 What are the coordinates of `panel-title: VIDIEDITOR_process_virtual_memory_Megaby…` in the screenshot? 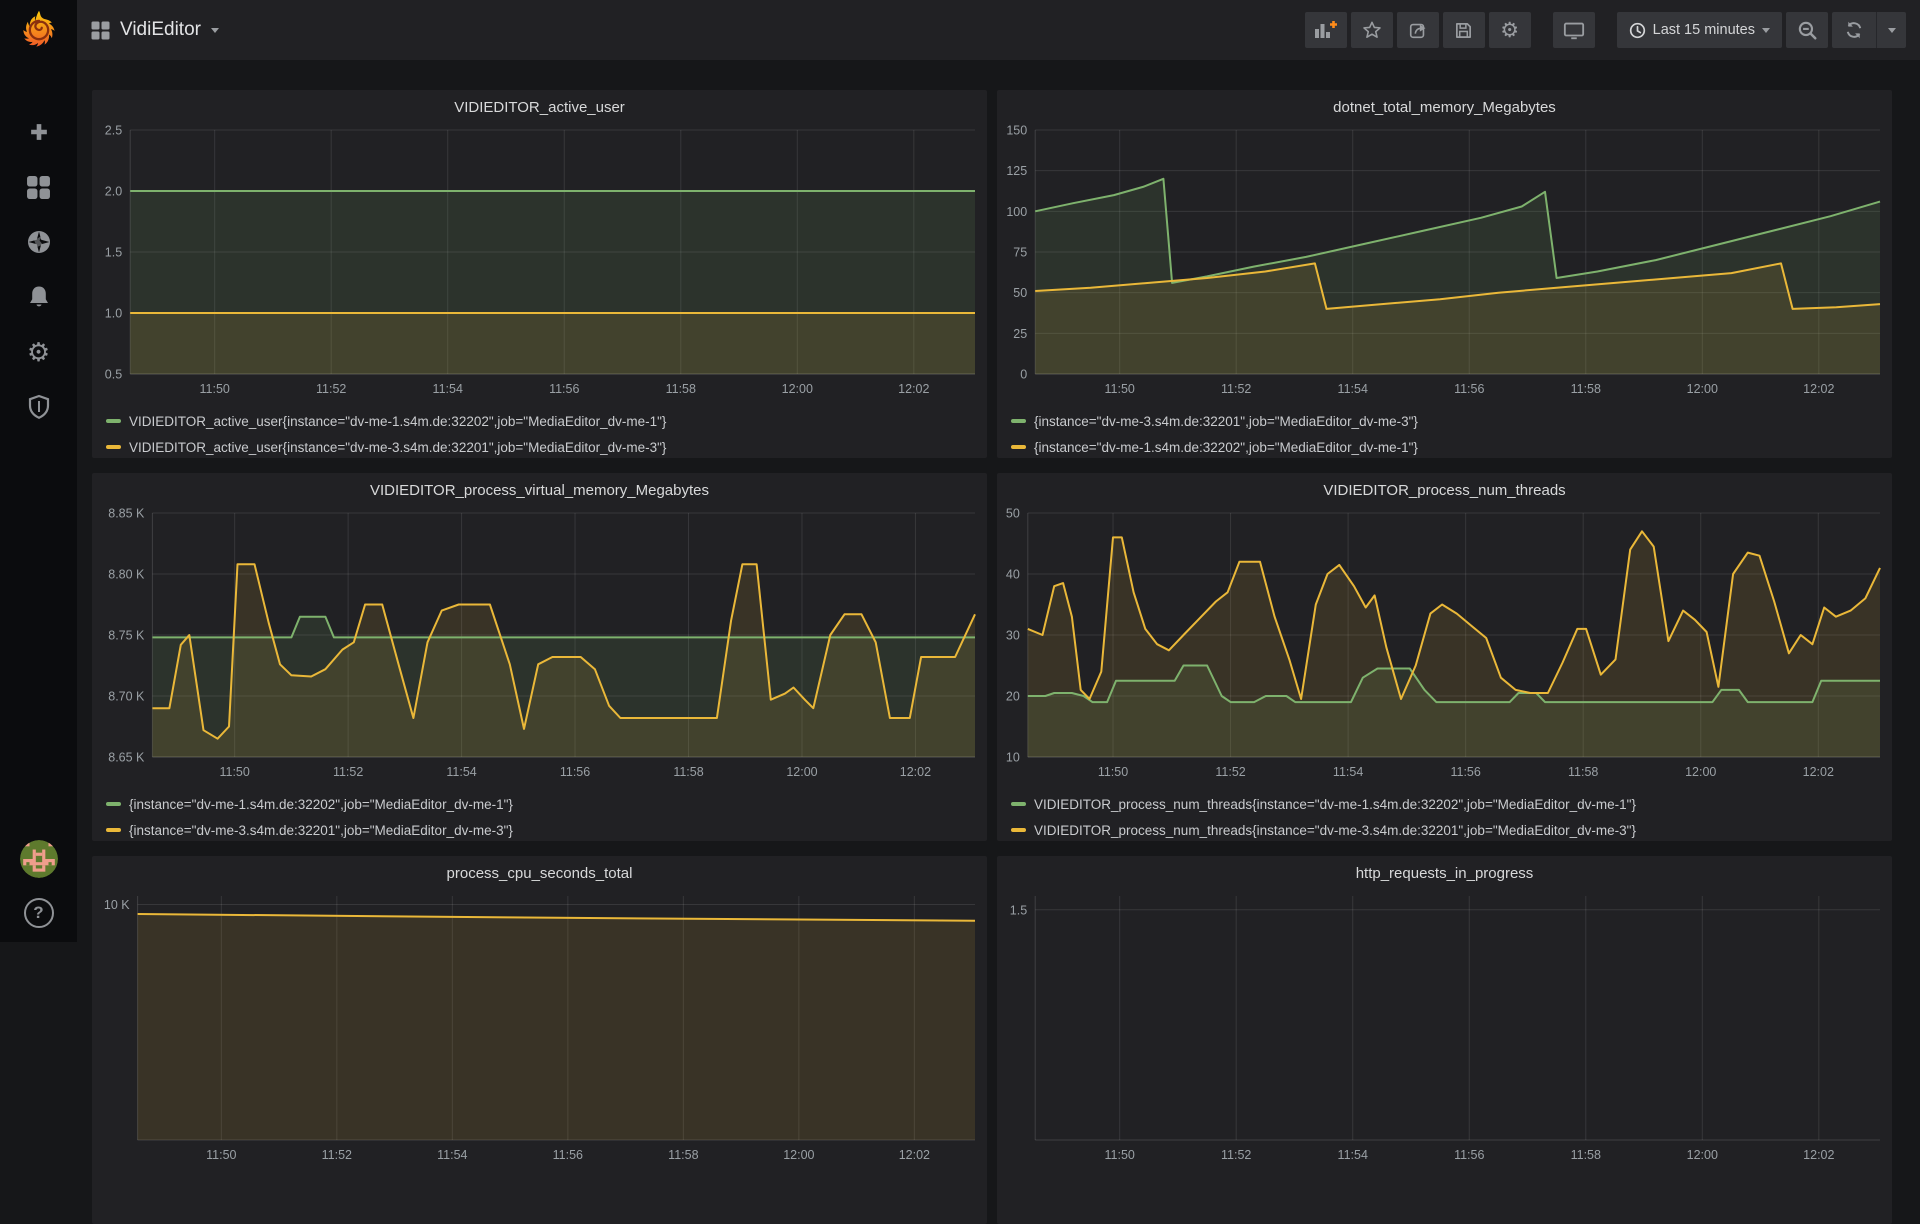 It's located at (539, 490).